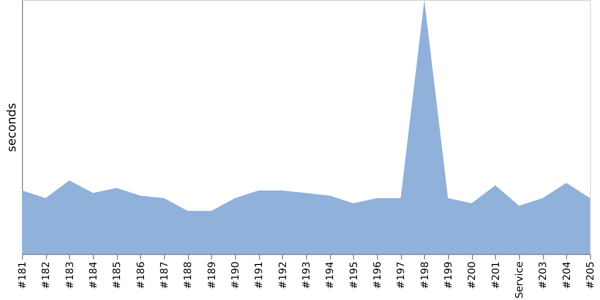 The image size is (600, 300). I want to click on x-tick-label: #190, so click(236, 275).